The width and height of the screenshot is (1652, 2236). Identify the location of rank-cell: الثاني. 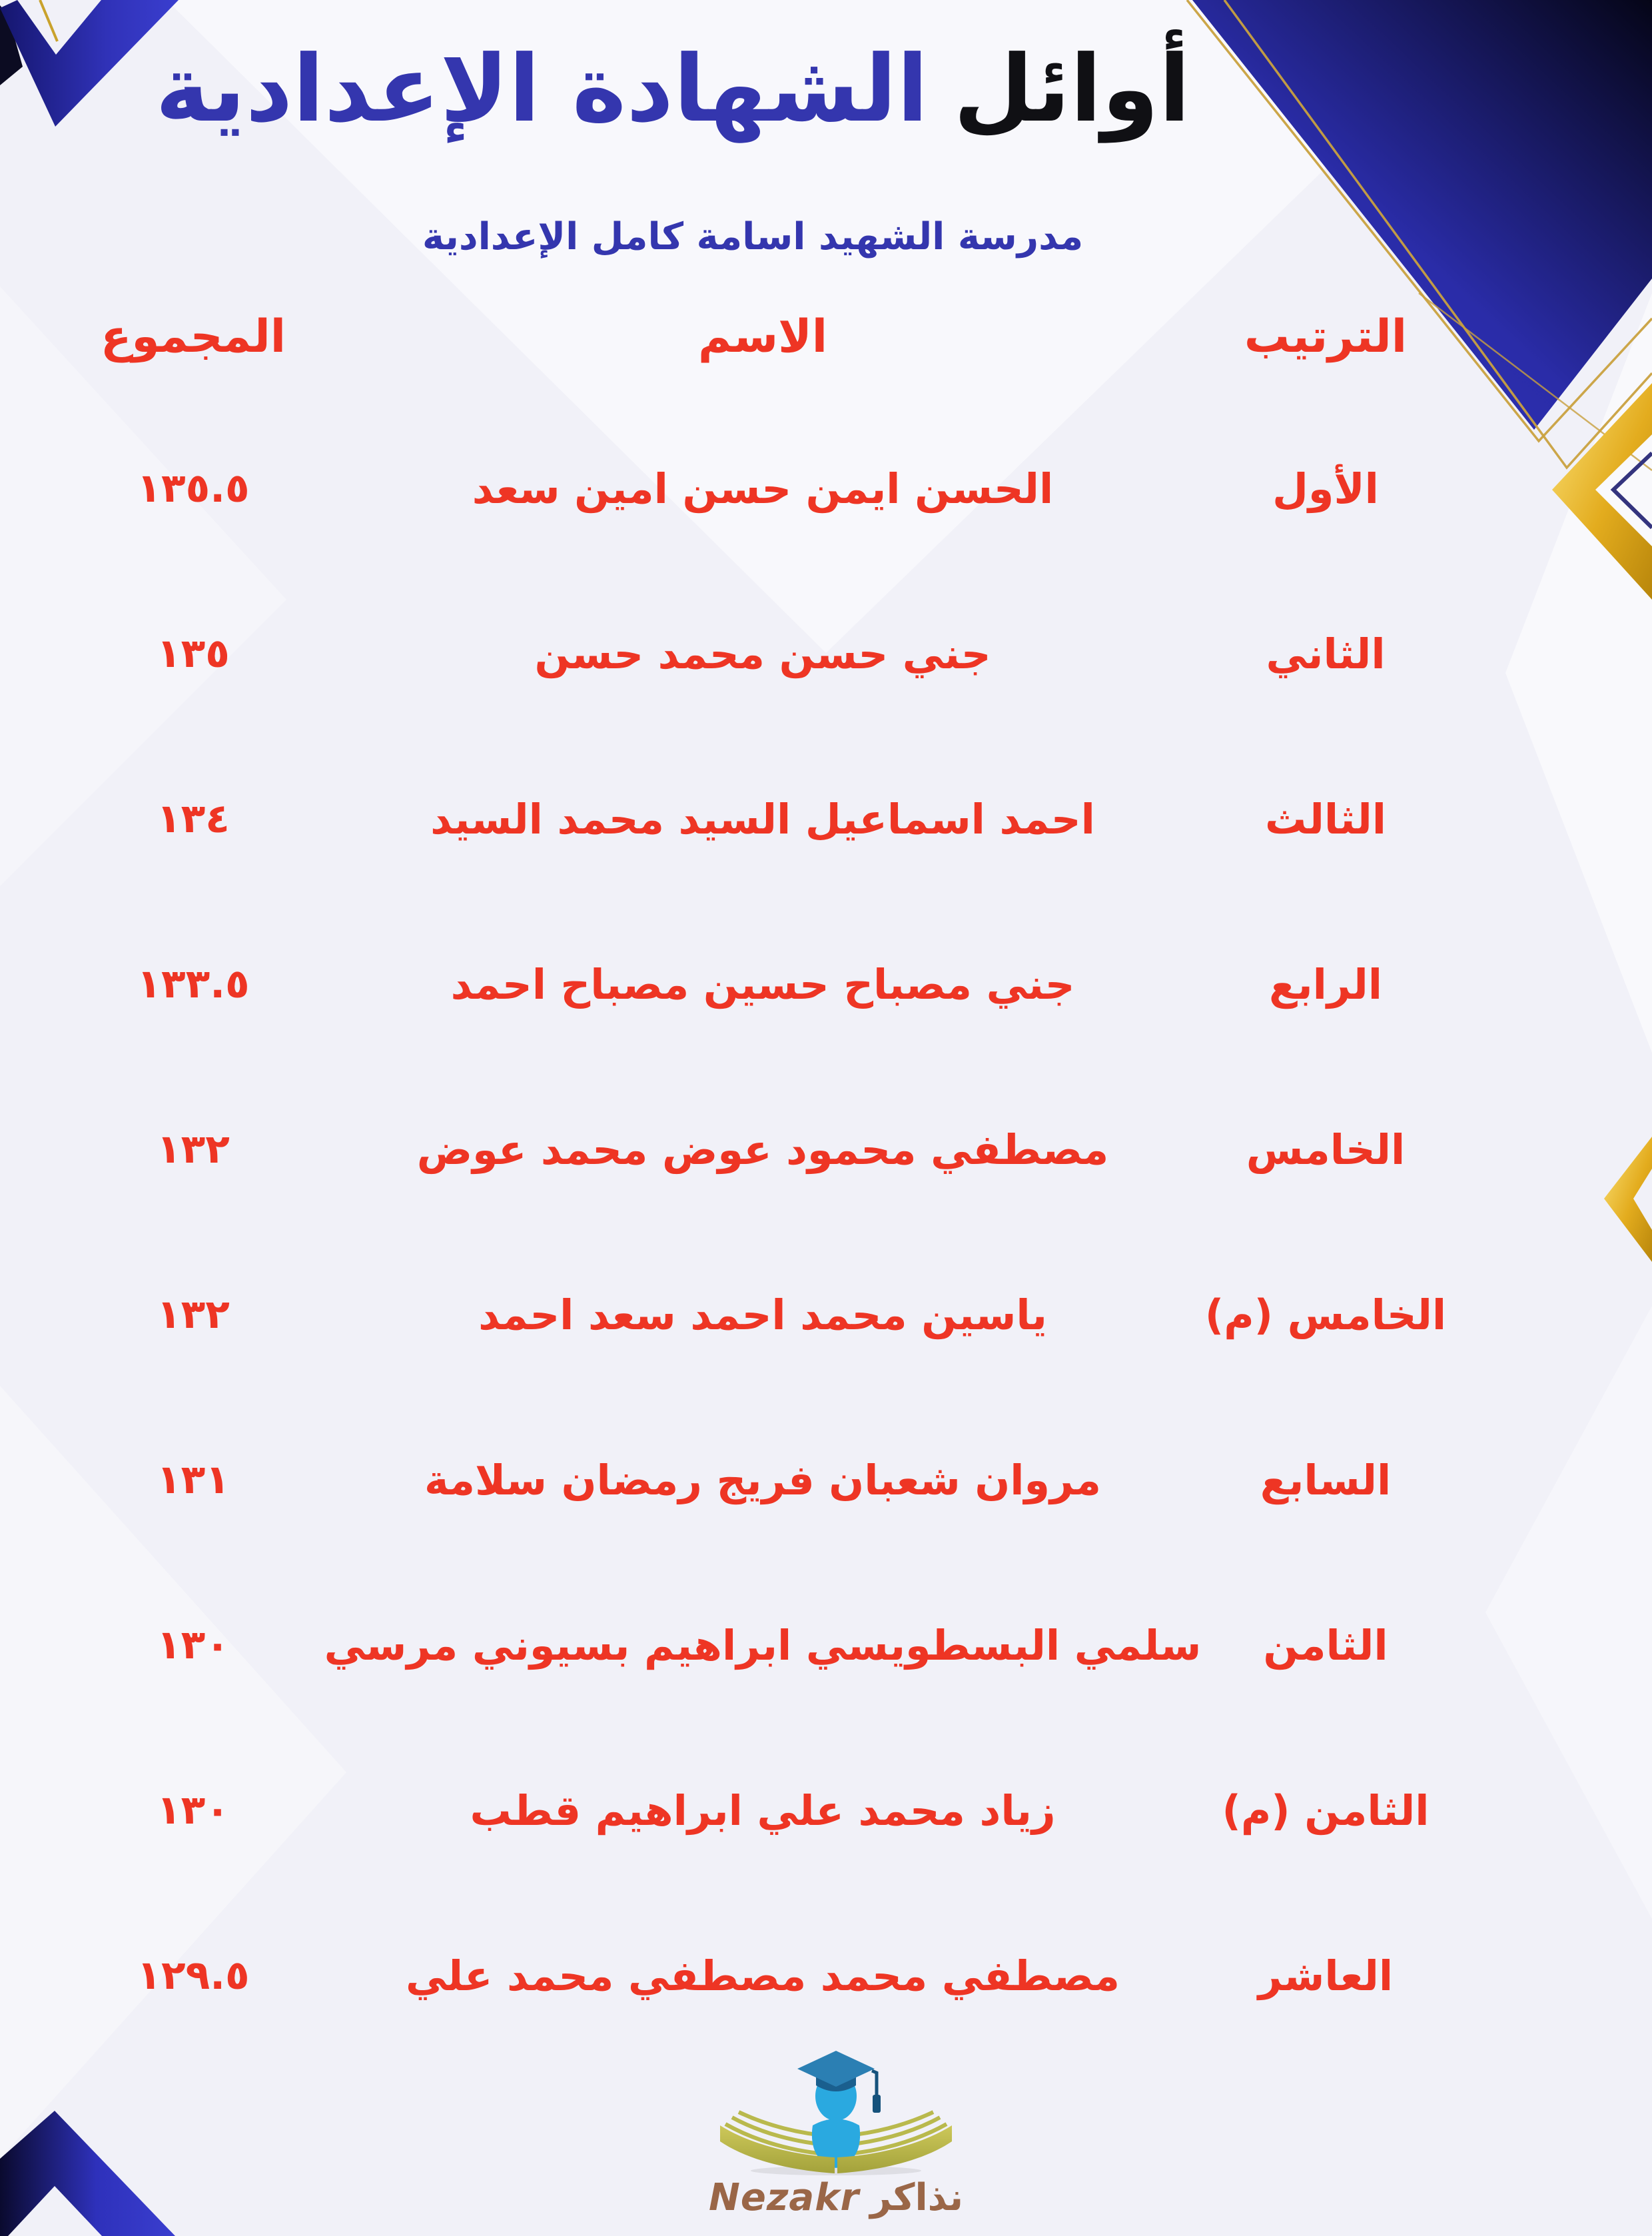
(1326, 653).